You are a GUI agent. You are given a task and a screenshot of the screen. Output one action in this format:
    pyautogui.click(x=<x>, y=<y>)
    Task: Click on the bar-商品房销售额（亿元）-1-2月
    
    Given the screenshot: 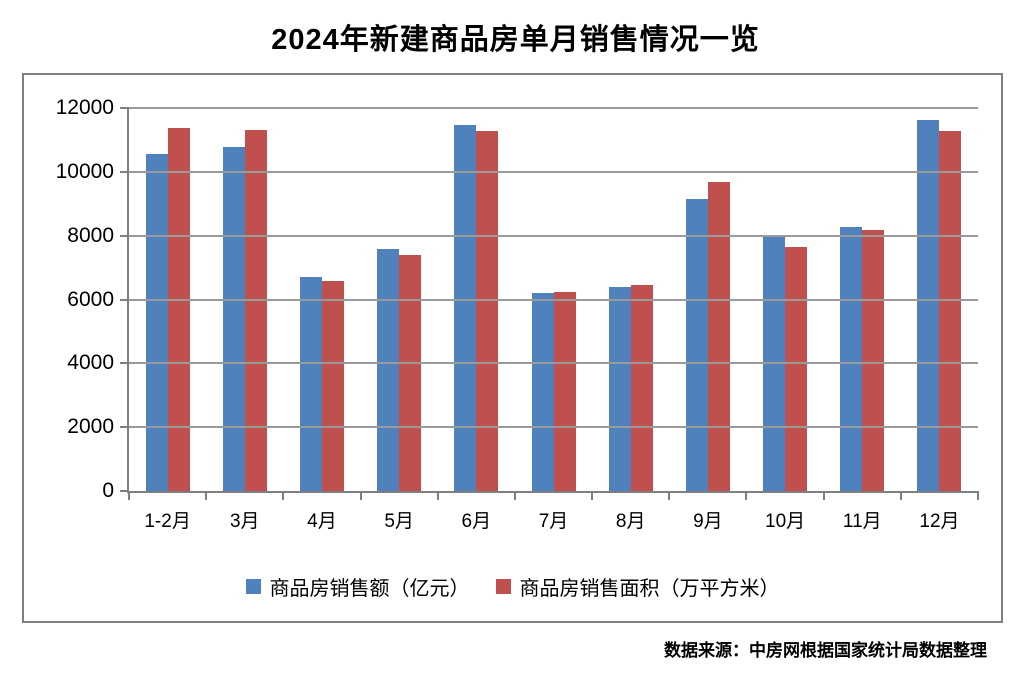 What is the action you would take?
    pyautogui.click(x=156, y=322)
    